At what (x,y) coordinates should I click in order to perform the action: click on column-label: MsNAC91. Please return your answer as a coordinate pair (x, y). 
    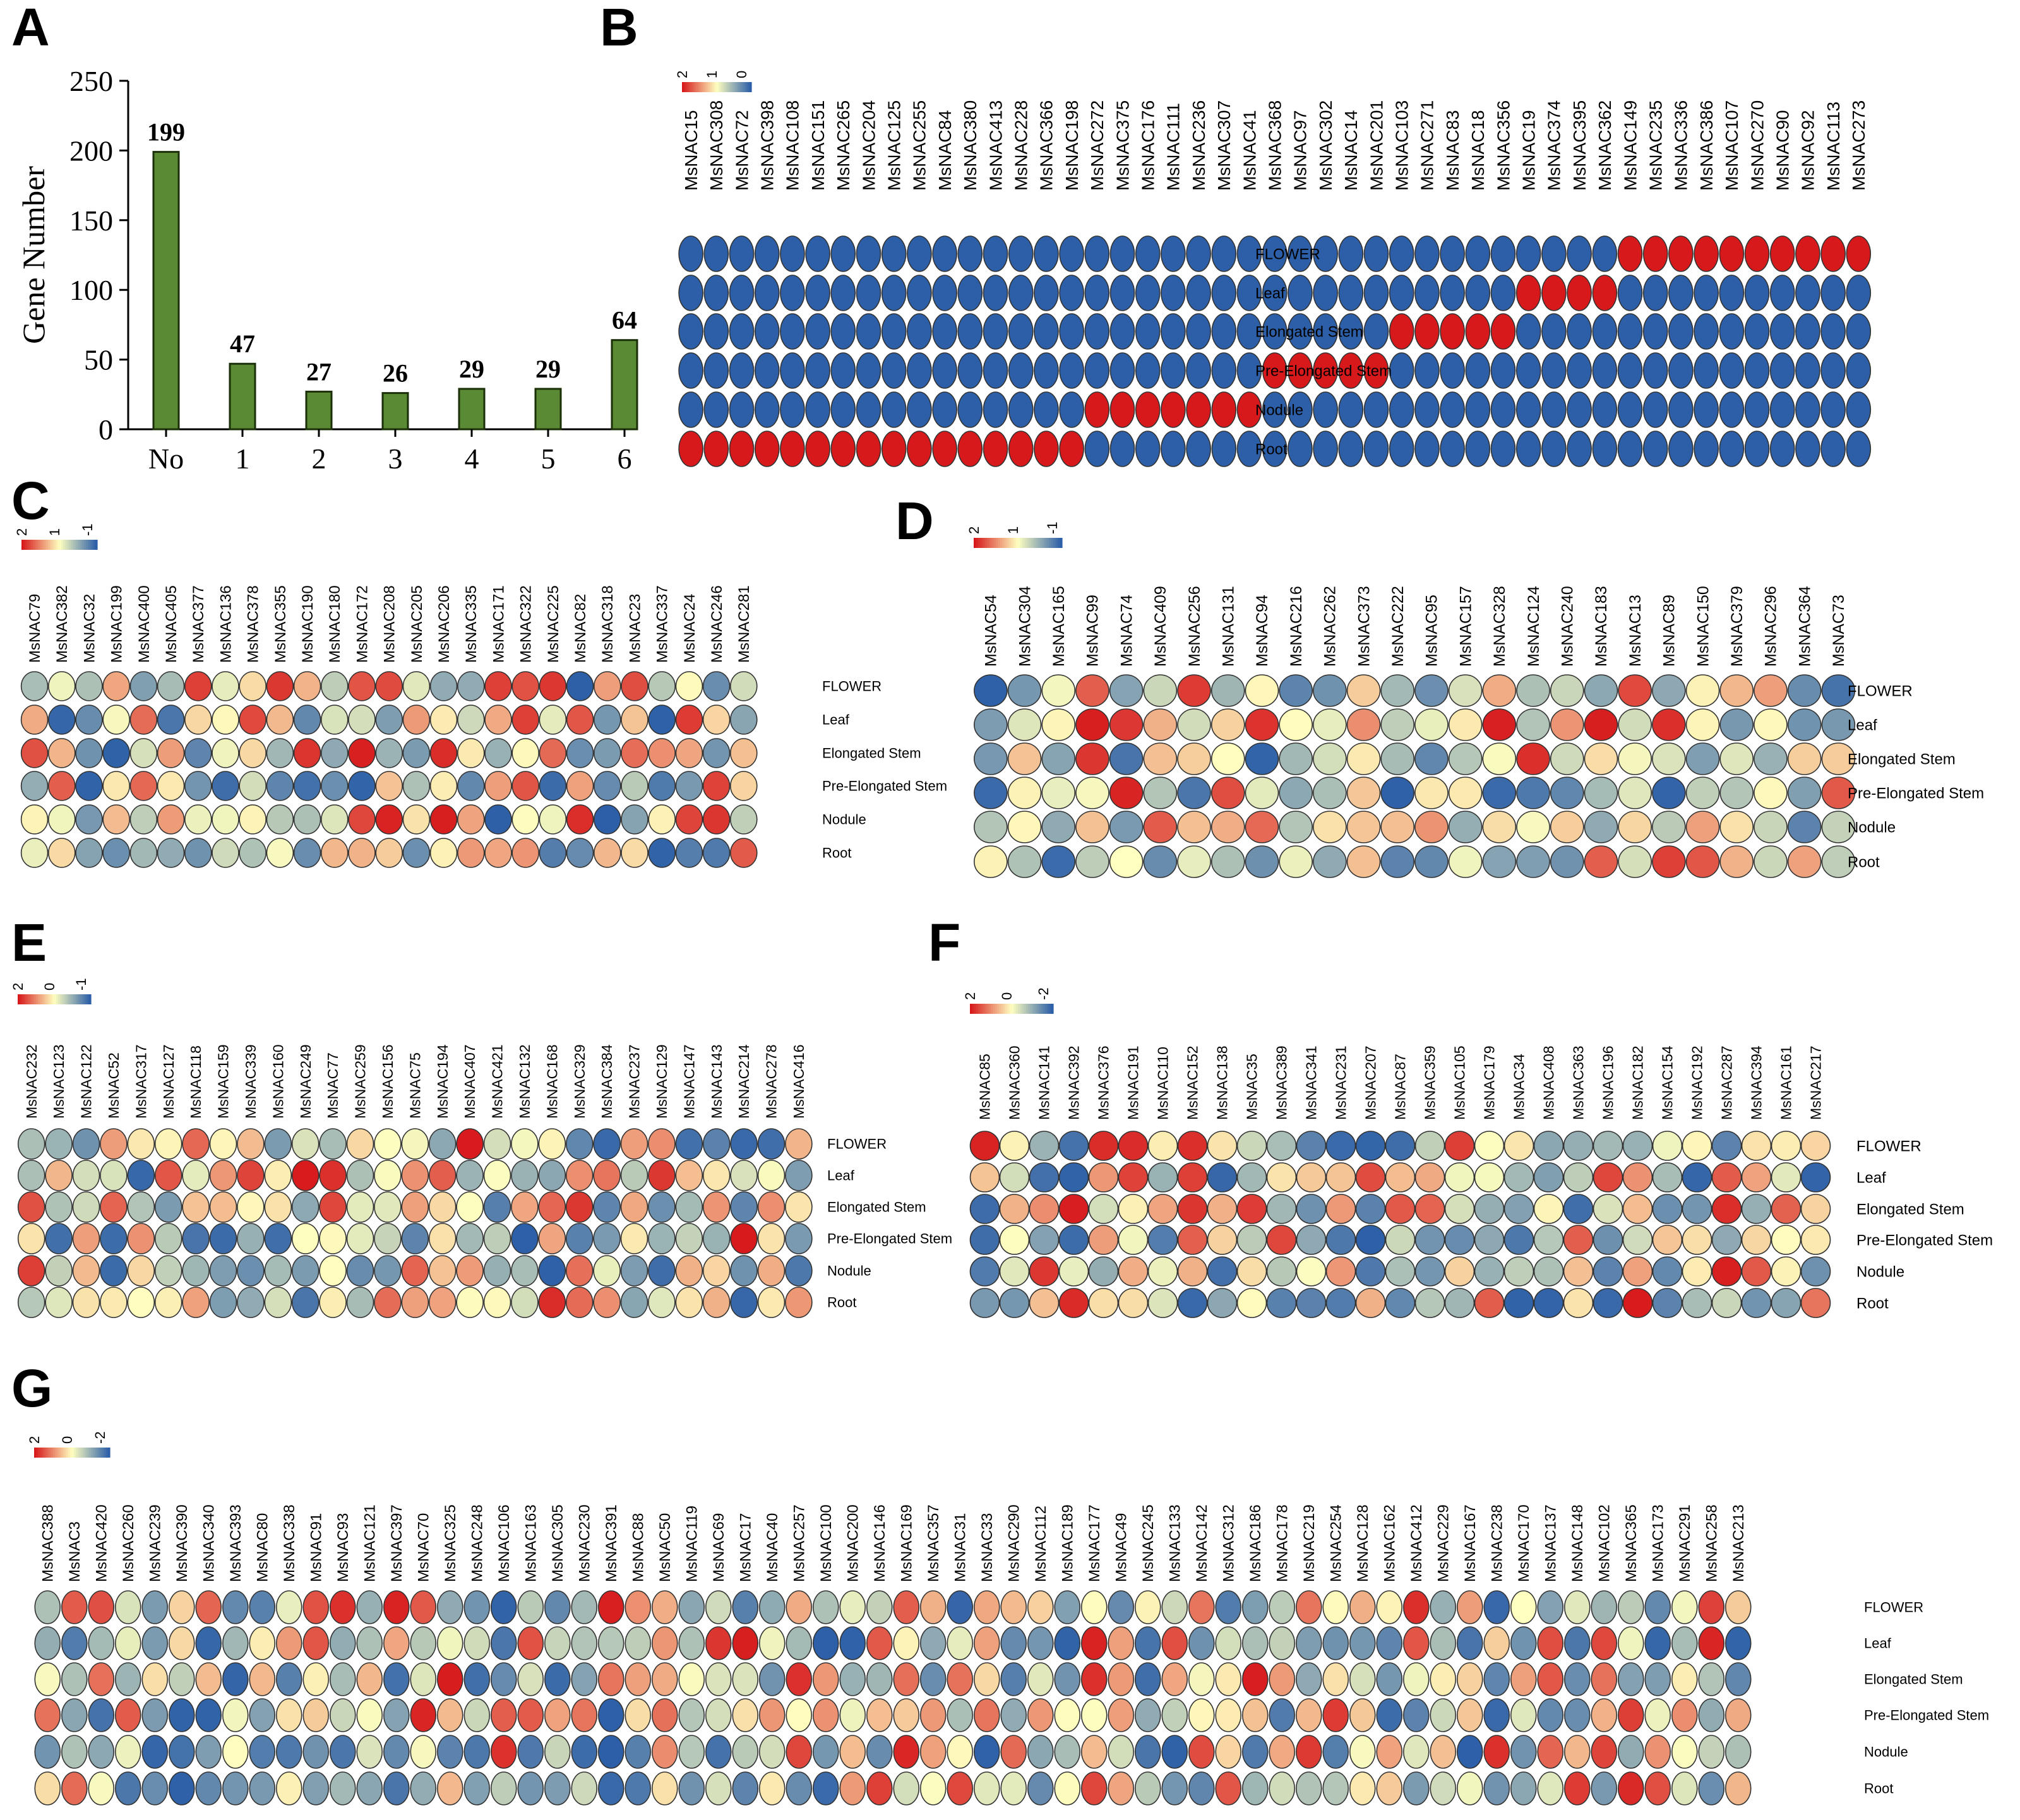
    Looking at the image, I should click on (316, 1547).